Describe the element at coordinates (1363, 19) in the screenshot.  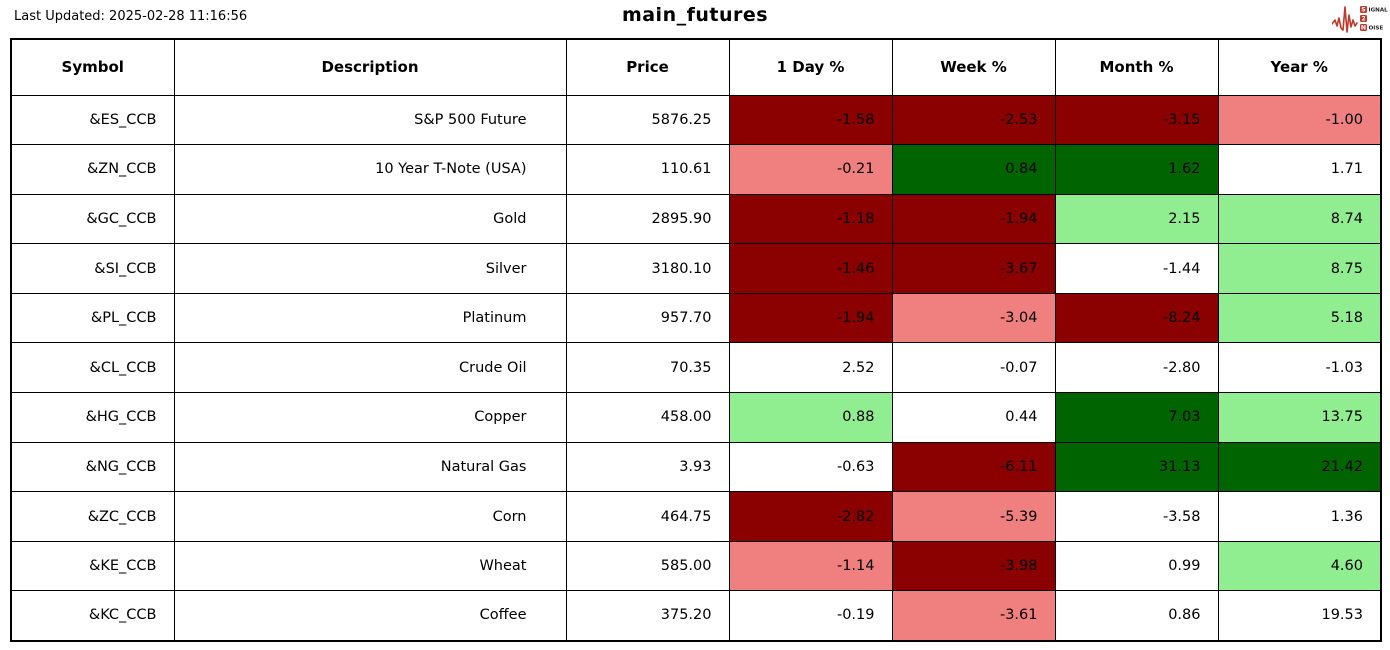
I see `svg-text: 2` at that location.